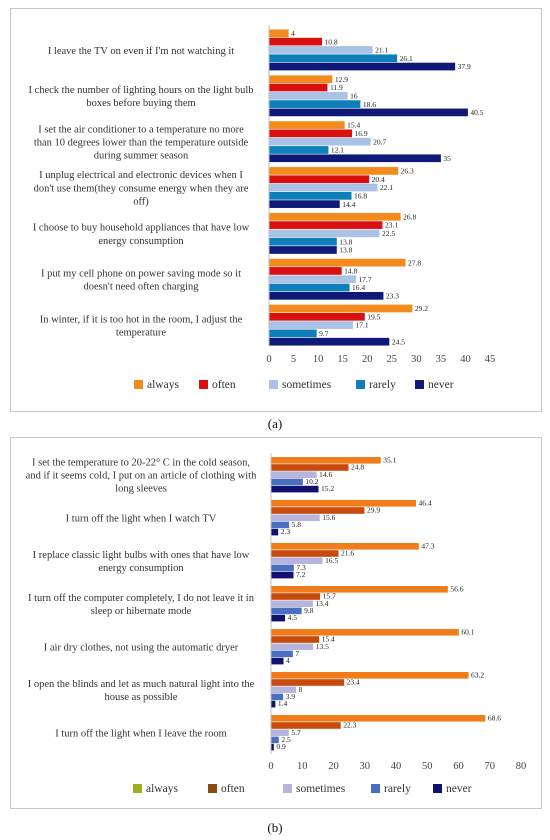 The width and height of the screenshot is (550, 840). Describe the element at coordinates (297, 524) in the screenshot. I see `data-label: 5.8` at that location.